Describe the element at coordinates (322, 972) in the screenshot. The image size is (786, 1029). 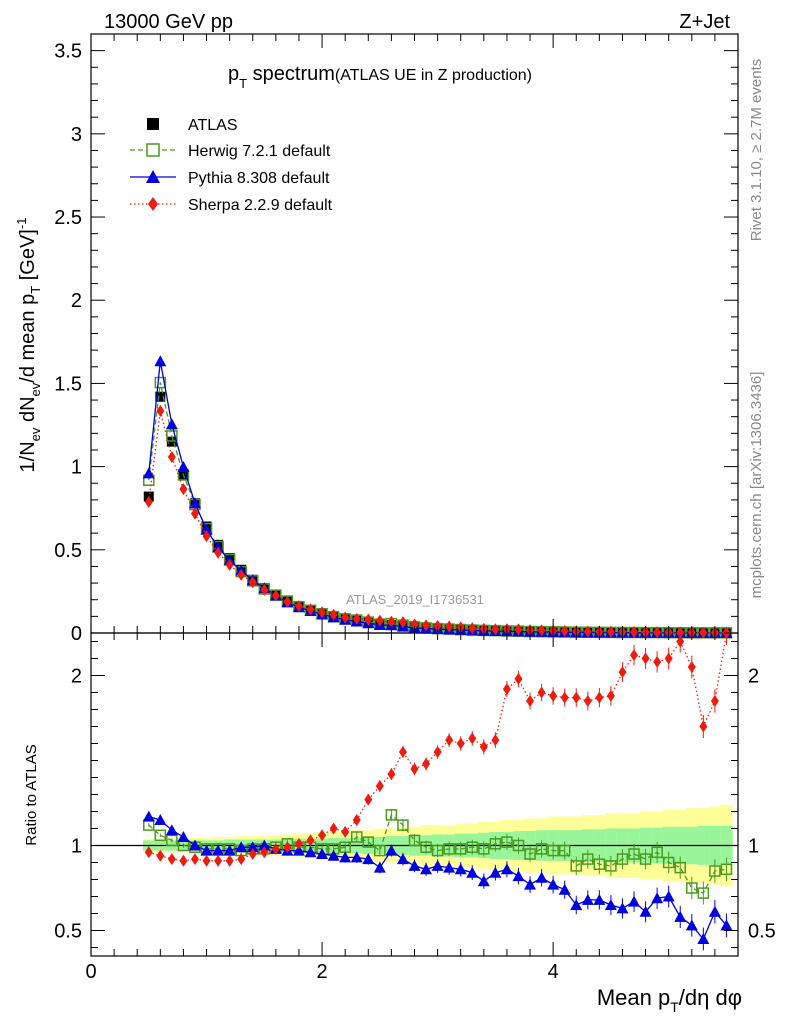
I see `x-tick-label: 2` at that location.